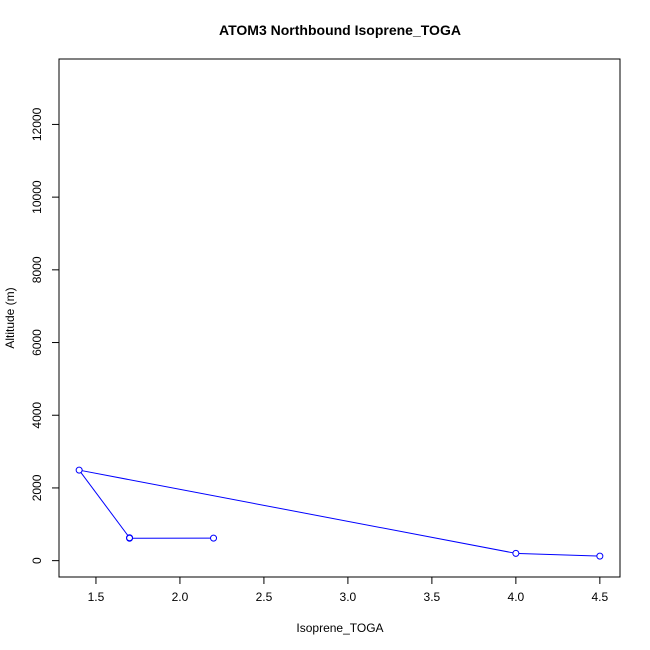 Image resolution: width=650 pixels, height=650 pixels. I want to click on y-tick-label: 8000, so click(37, 269).